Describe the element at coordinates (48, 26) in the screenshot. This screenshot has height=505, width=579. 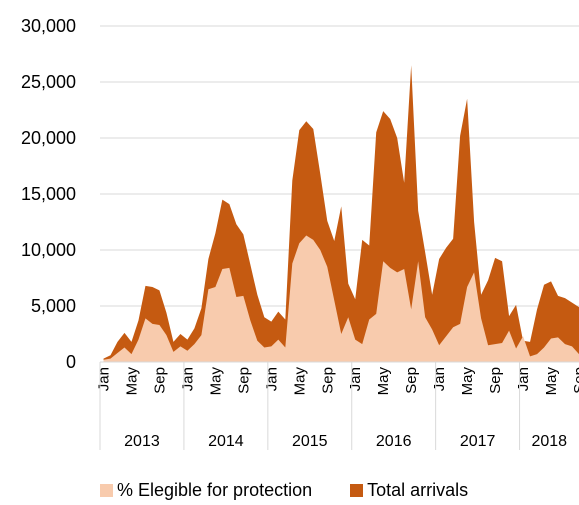
I see `y-tick-label: 30,000` at that location.